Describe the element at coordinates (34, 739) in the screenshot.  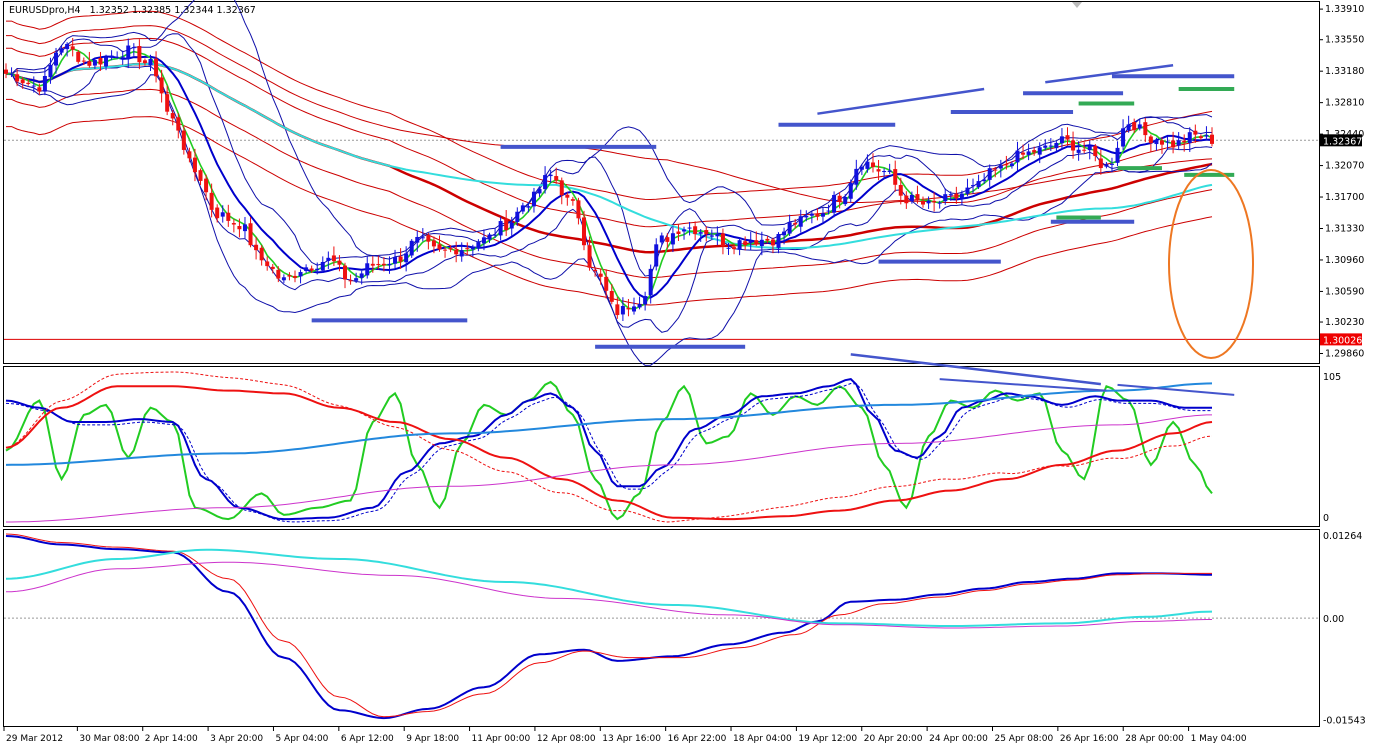
I see `x-tick-label: 29 Mar 2012` at that location.